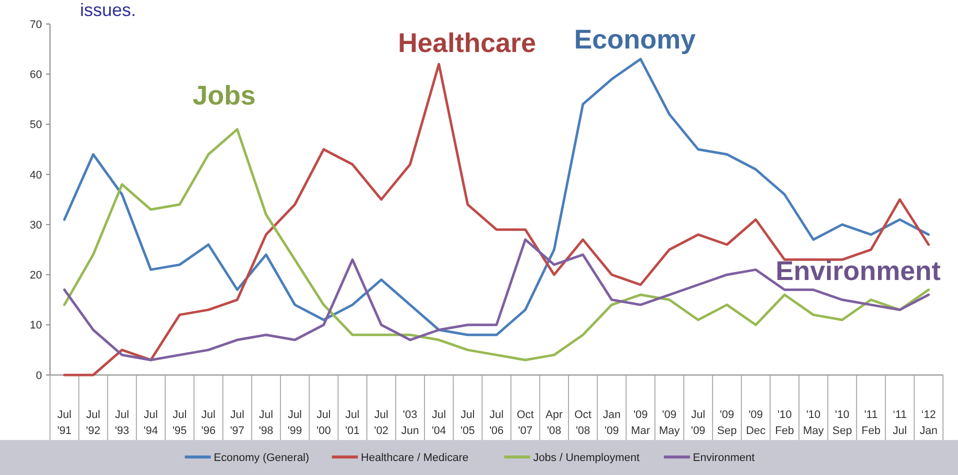 This screenshot has height=475, width=958. Describe the element at coordinates (525, 423) in the screenshot. I see `x-tick-label: Oct '07` at that location.